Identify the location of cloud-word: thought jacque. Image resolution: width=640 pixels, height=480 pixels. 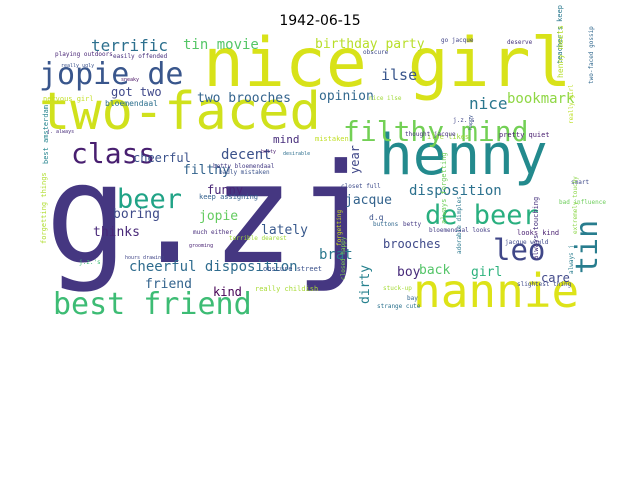
(430, 134).